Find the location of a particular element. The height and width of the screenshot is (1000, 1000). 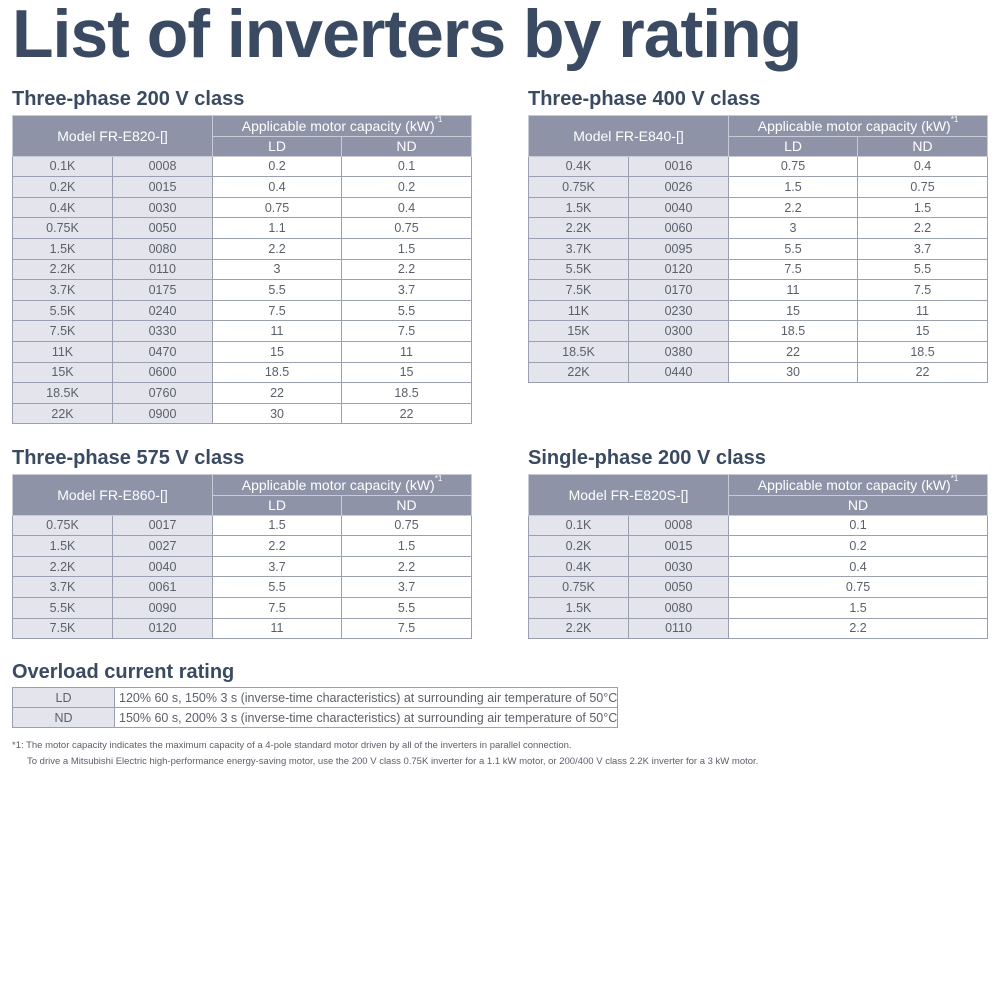

section-title-400v: Three-phase 400 V class is located at coordinates (644, 99).